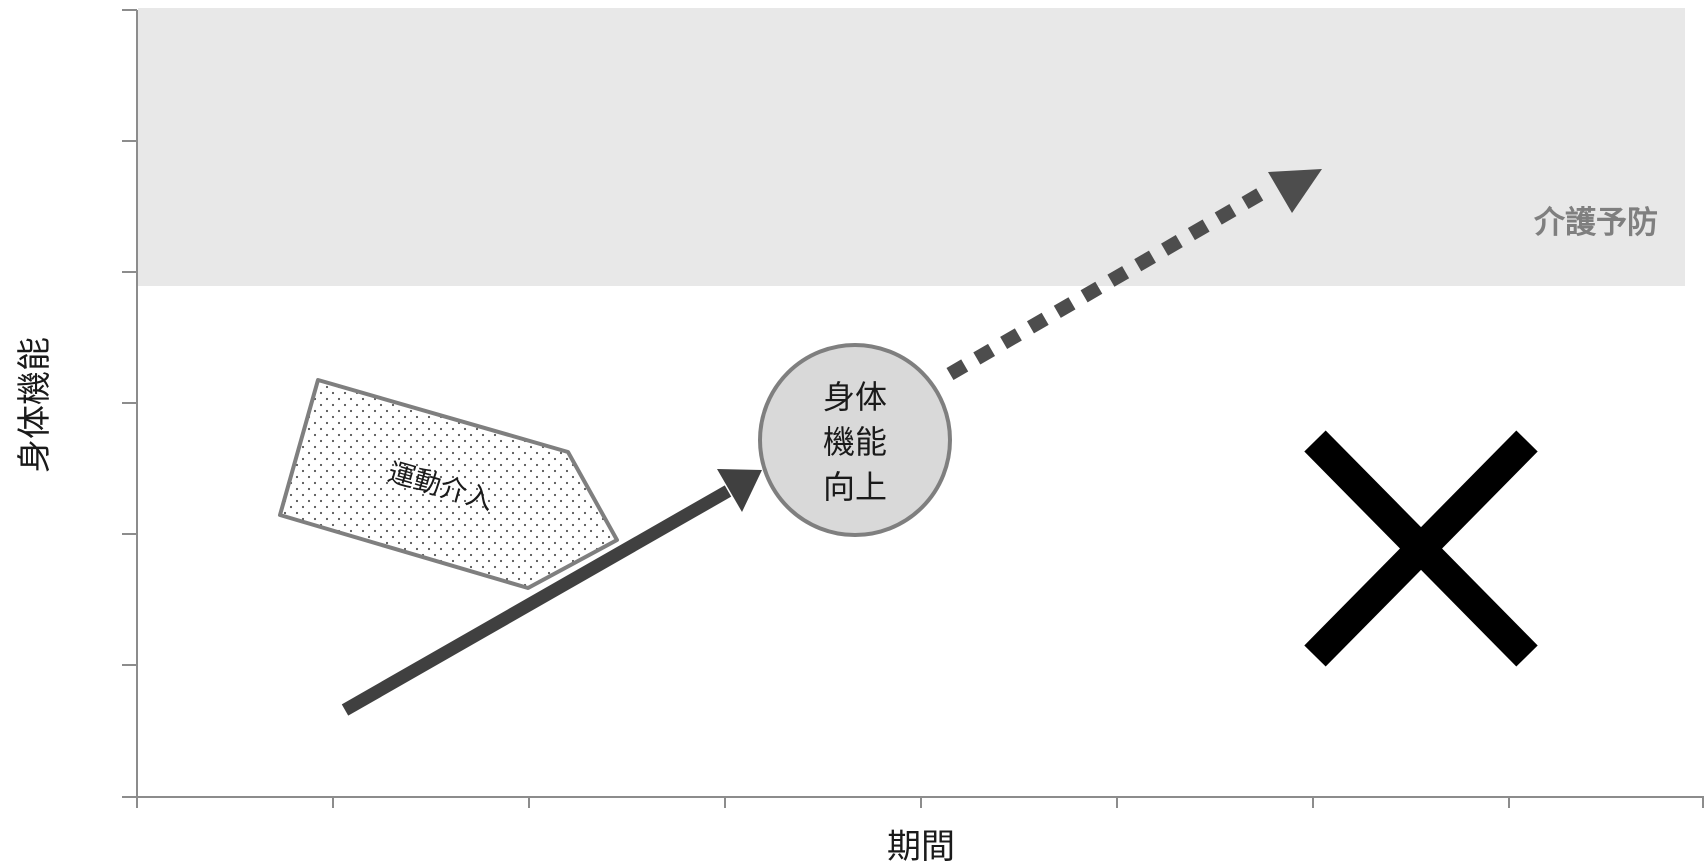 This screenshot has height=867, width=1707. I want to click on improvement-line-2: 機能, so click(855, 442).